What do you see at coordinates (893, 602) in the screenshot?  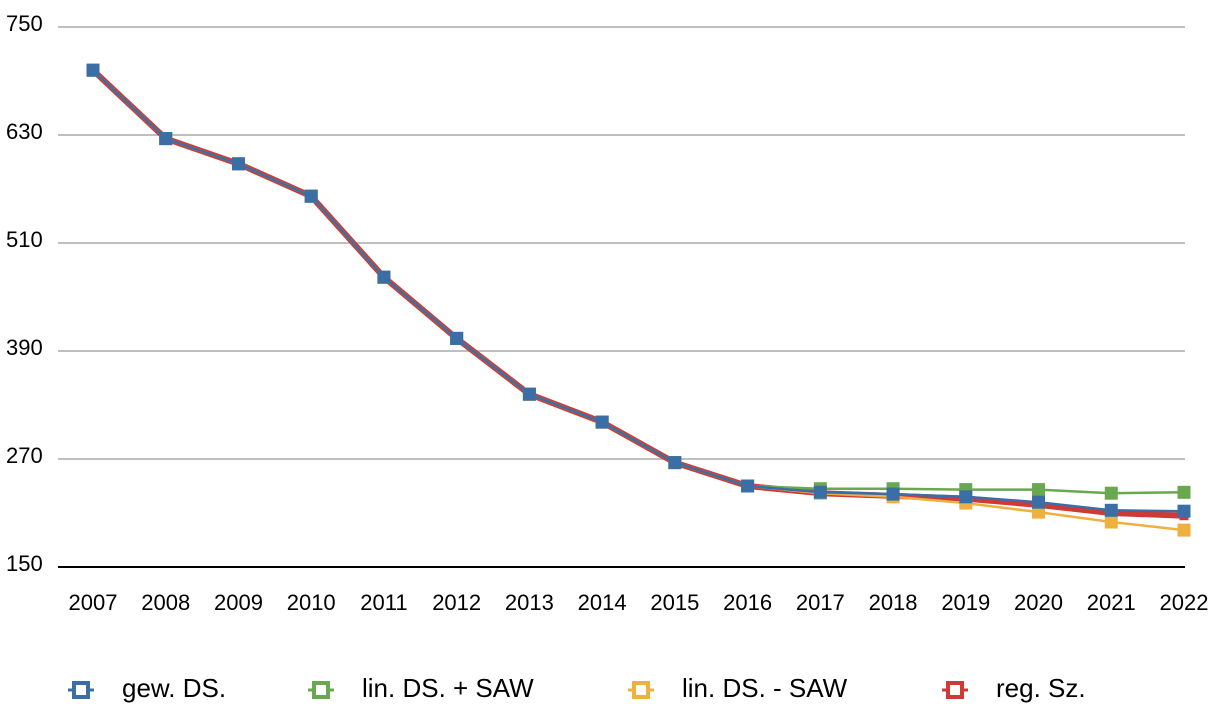 I see `x-tick-label: 2018` at bounding box center [893, 602].